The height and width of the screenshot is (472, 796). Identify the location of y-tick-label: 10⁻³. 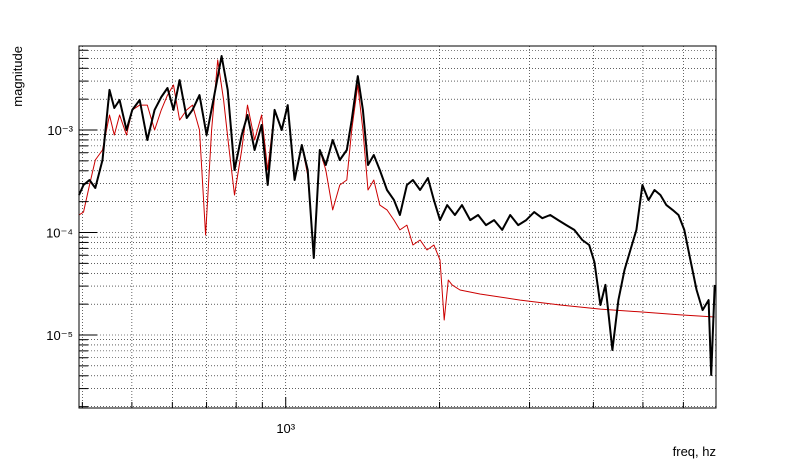
(60, 130).